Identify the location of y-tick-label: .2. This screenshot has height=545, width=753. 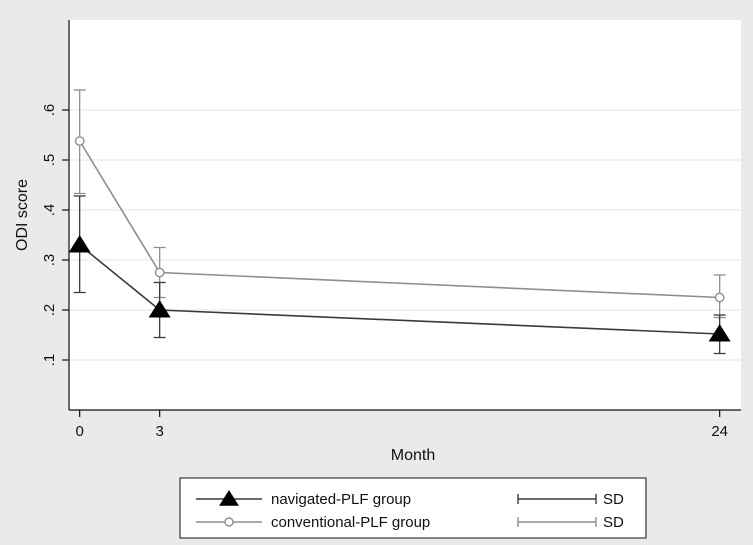
(49, 310).